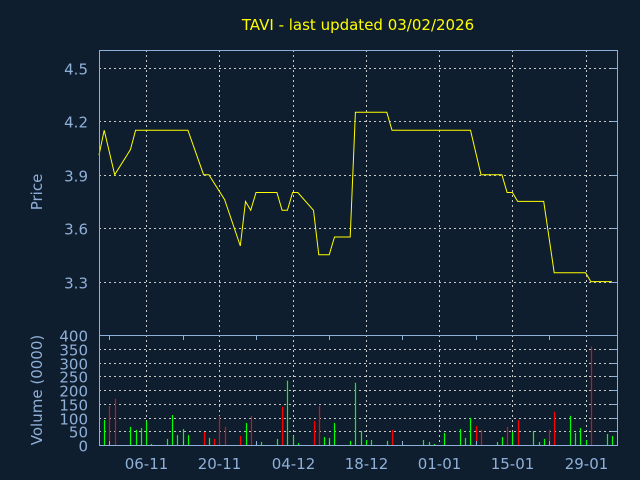  I want to click on price-tick-label: 3.6, so click(76, 230).